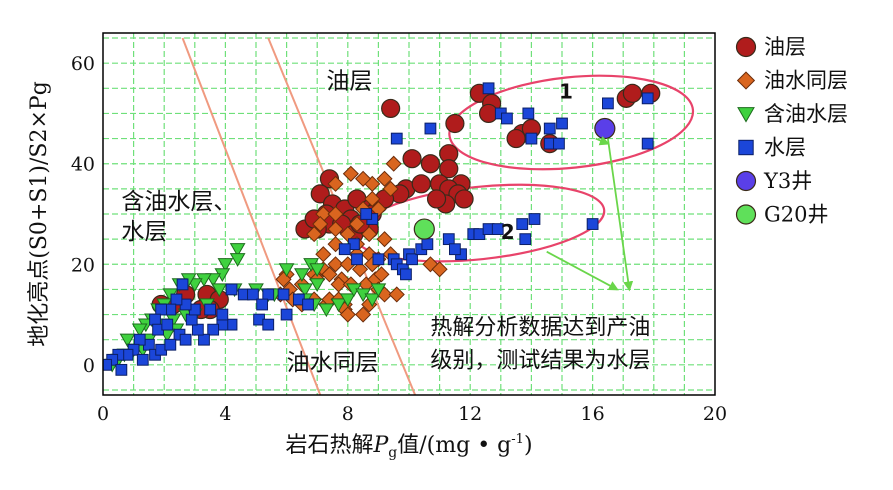 The height and width of the screenshot is (490, 893). I want to click on y-tick-label: 0, so click(89, 366).